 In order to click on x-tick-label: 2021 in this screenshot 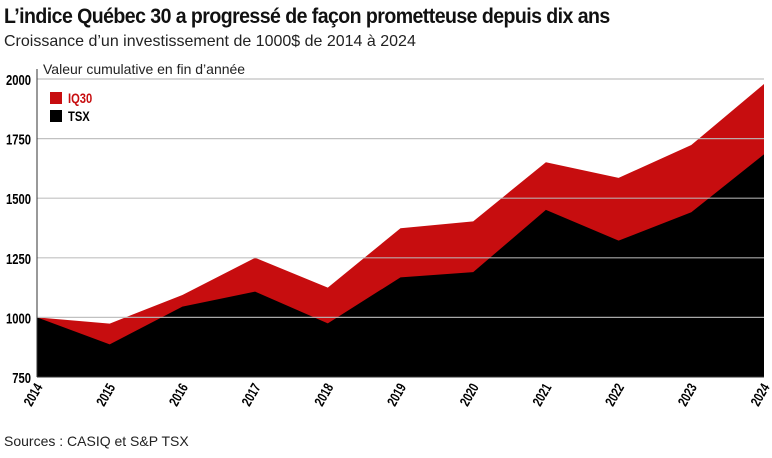, I will do `click(541, 395)`.